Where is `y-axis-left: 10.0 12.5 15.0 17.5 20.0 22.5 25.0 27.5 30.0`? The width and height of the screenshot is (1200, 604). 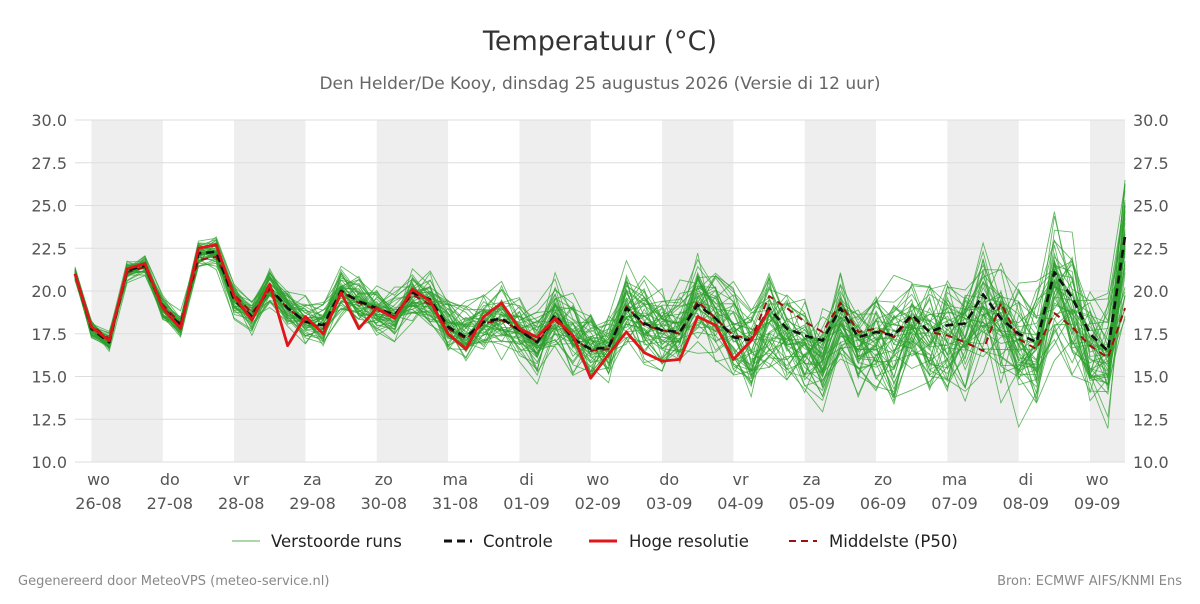 y-axis-left: 10.0 12.5 15.0 17.5 20.0 22.5 25.0 27.5 30.0 is located at coordinates (49, 291).